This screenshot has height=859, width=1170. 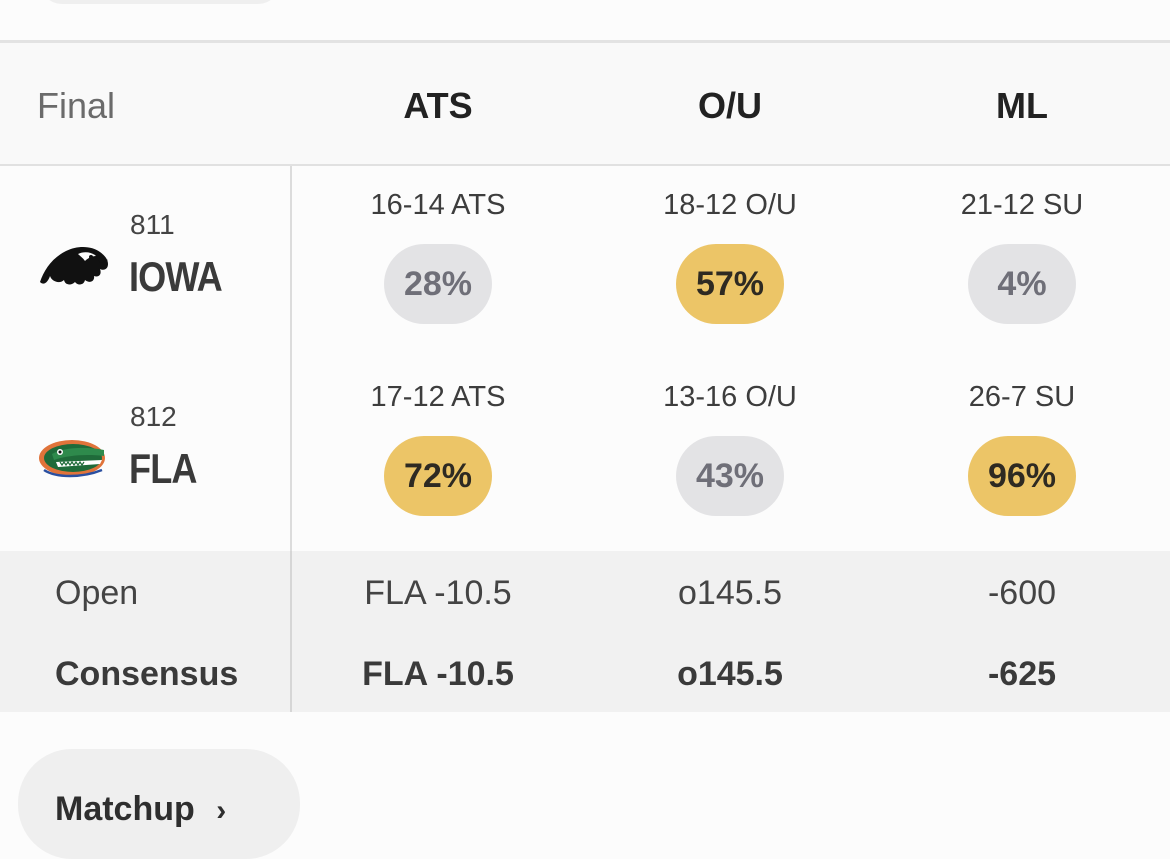 I want to click on fla-ats-cell: 17-12 ATS 72%, so click(x=438, y=448).